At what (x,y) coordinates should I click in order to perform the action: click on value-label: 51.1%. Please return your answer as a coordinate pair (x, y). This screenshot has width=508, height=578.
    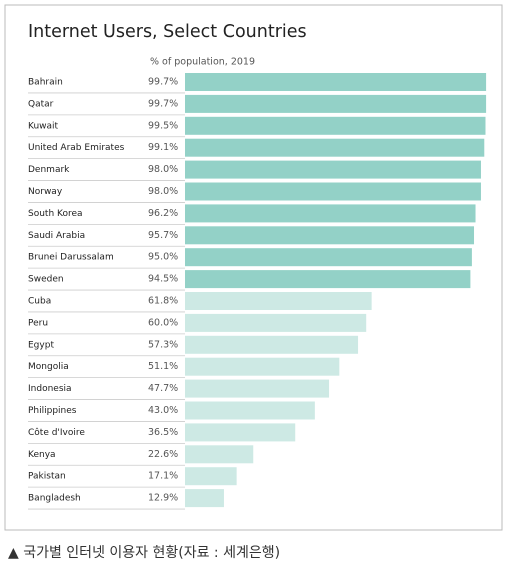
    Looking at the image, I should click on (163, 366).